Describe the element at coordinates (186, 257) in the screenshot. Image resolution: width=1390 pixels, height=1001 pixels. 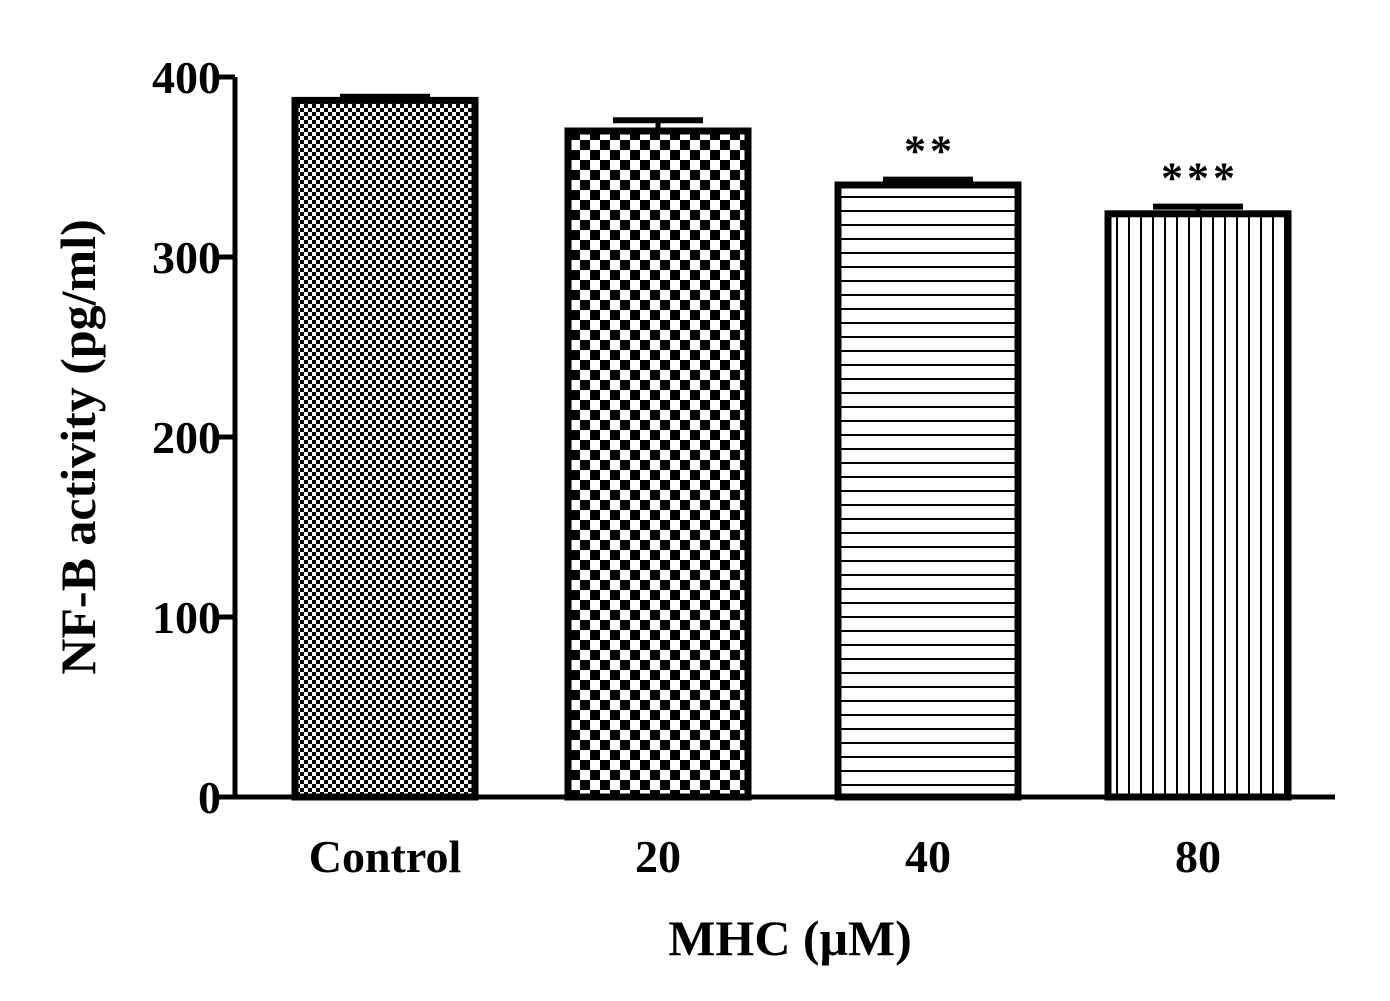
I see `y-tick-label: 300` at that location.